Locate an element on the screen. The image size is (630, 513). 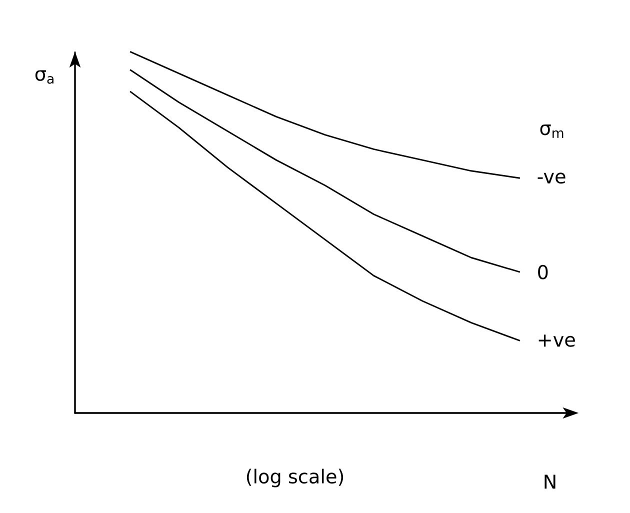
legend-title: σ$_{m}$ is located at coordinates (552, 131).